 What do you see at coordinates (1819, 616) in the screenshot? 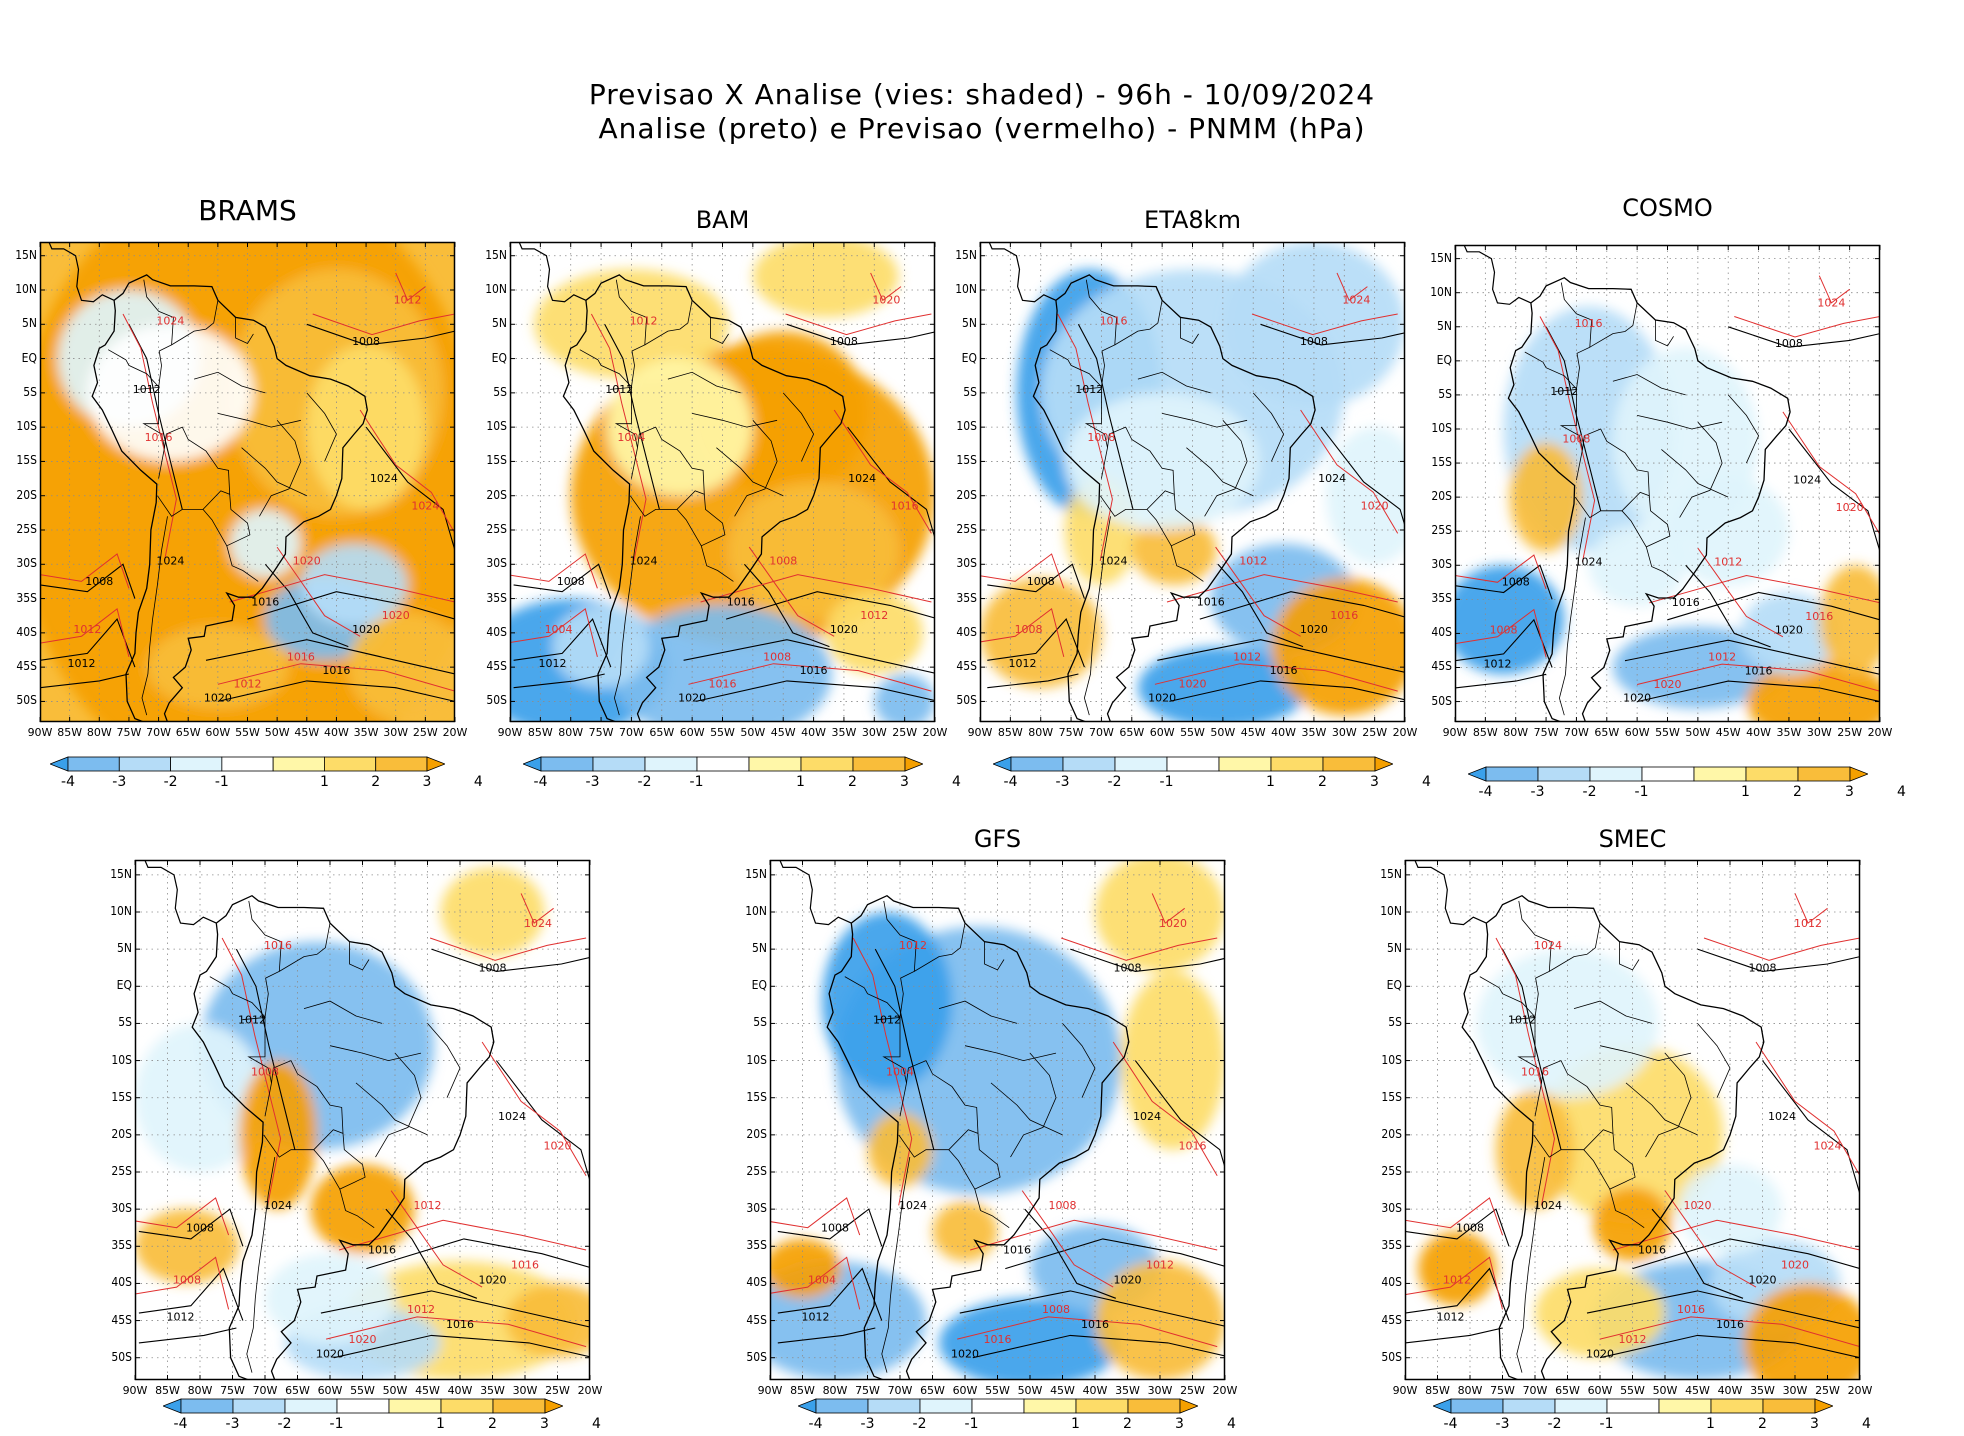
I see `forecast-contour-label: 1016` at bounding box center [1819, 616].